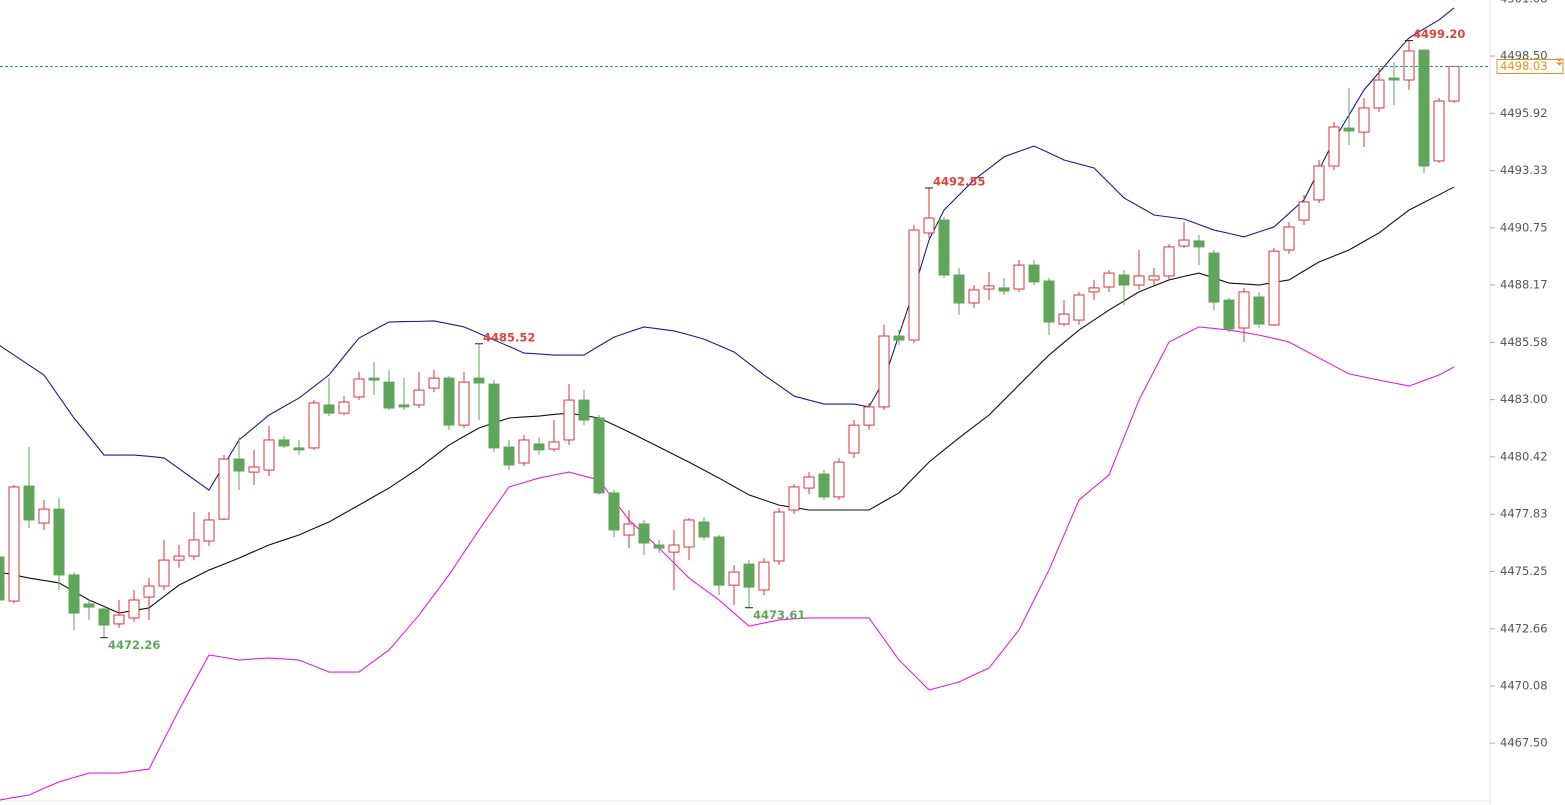 The height and width of the screenshot is (805, 1565). What do you see at coordinates (1439, 34) in the screenshot?
I see `extreme-label: 4499.20` at bounding box center [1439, 34].